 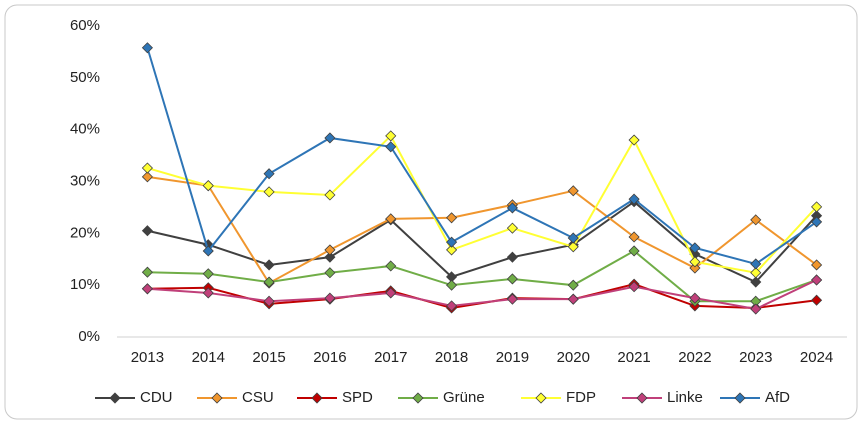 What do you see at coordinates (464, 397) in the screenshot?
I see `legend-label: Grüne` at bounding box center [464, 397].